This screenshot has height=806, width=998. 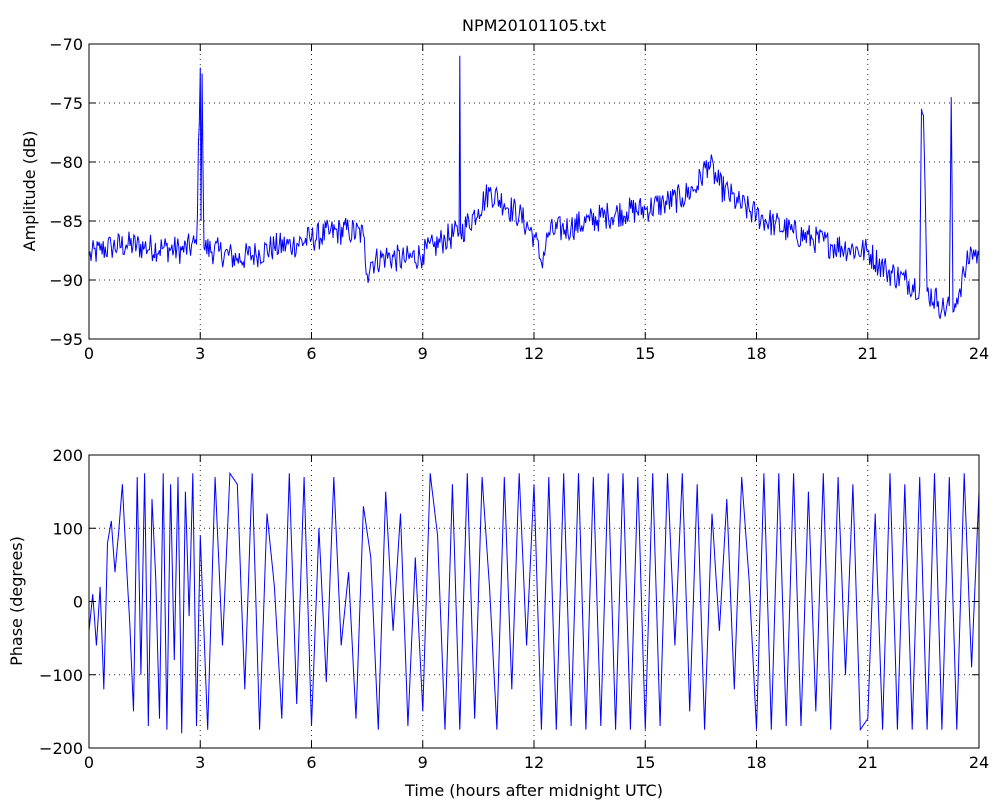 I want to click on amplitude-title: NPM20101105.txt, so click(x=534, y=25).